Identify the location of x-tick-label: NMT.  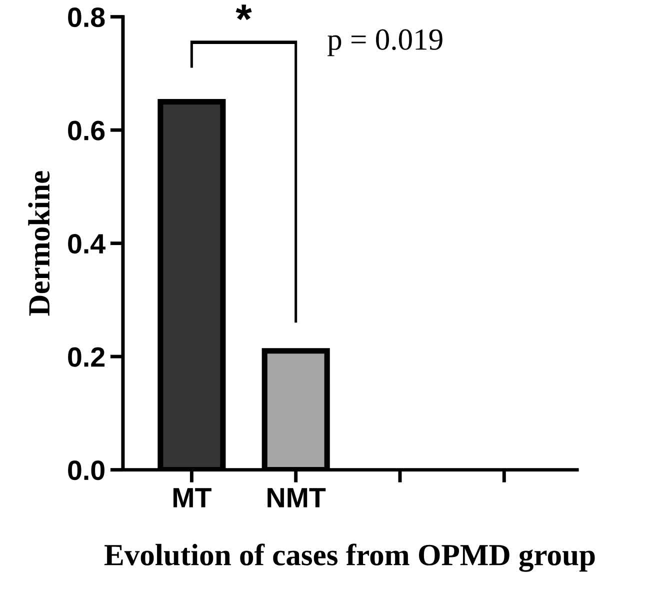
(297, 498).